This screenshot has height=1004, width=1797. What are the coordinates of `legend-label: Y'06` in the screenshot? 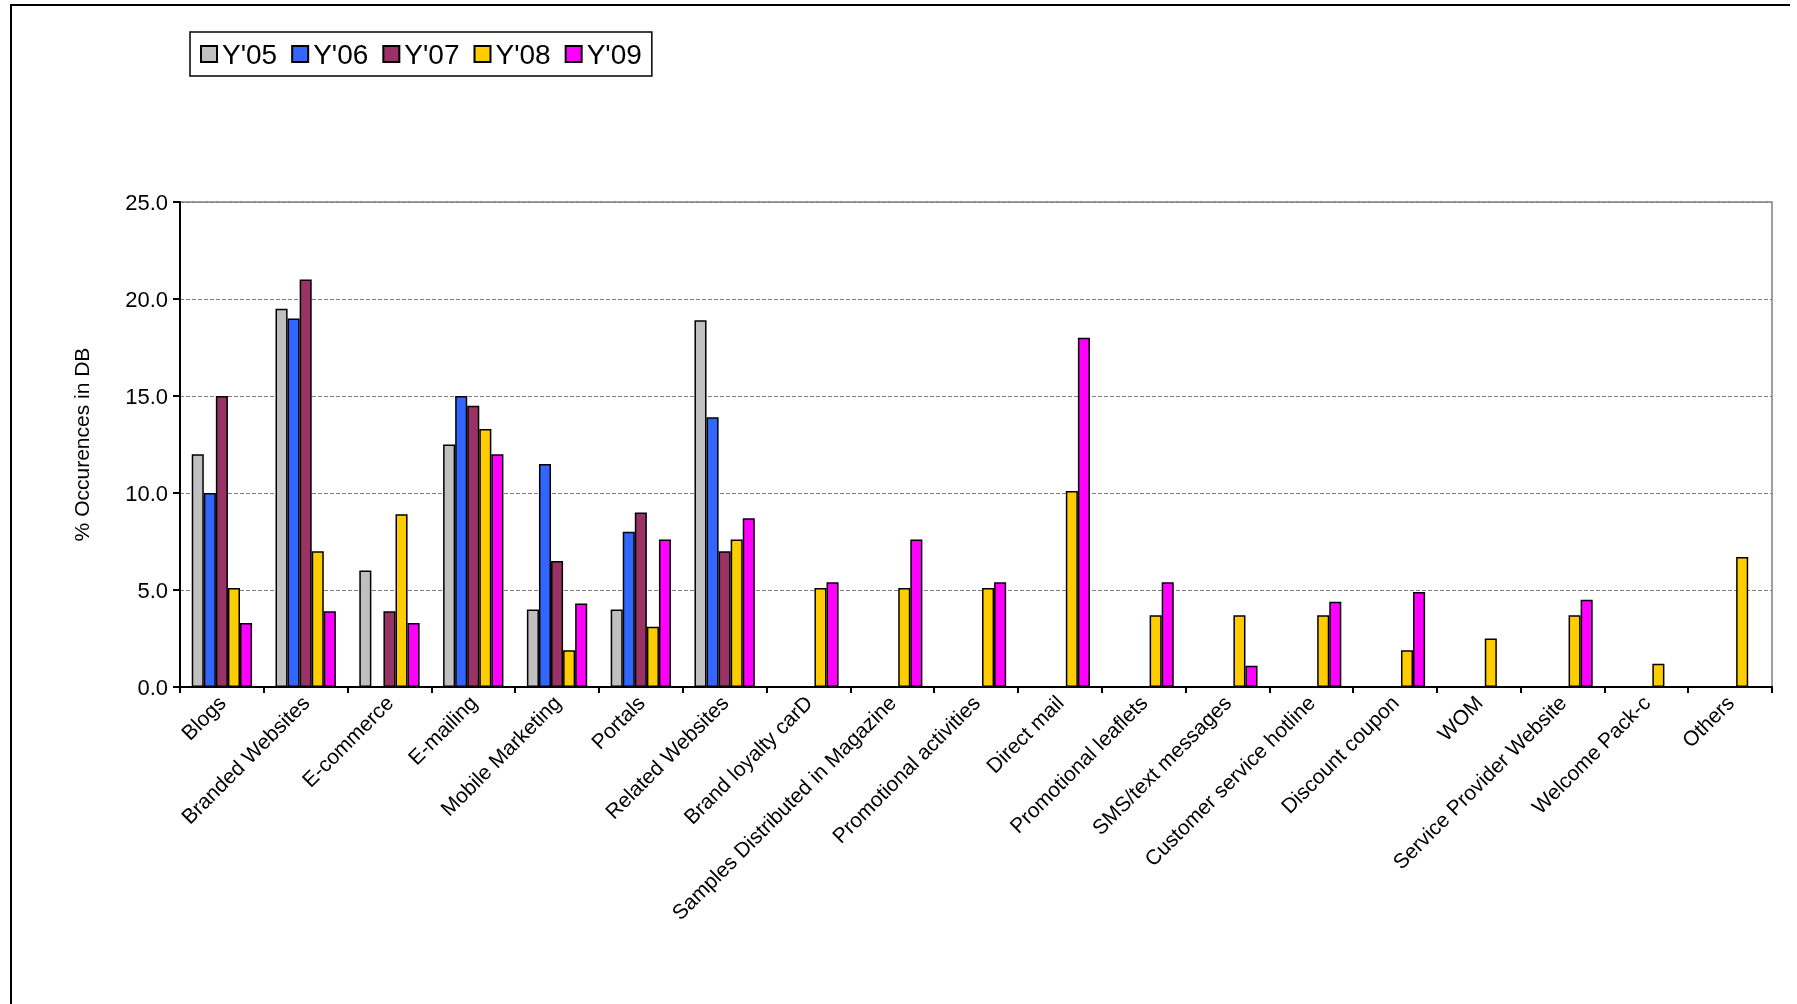 It's located at (341, 54).